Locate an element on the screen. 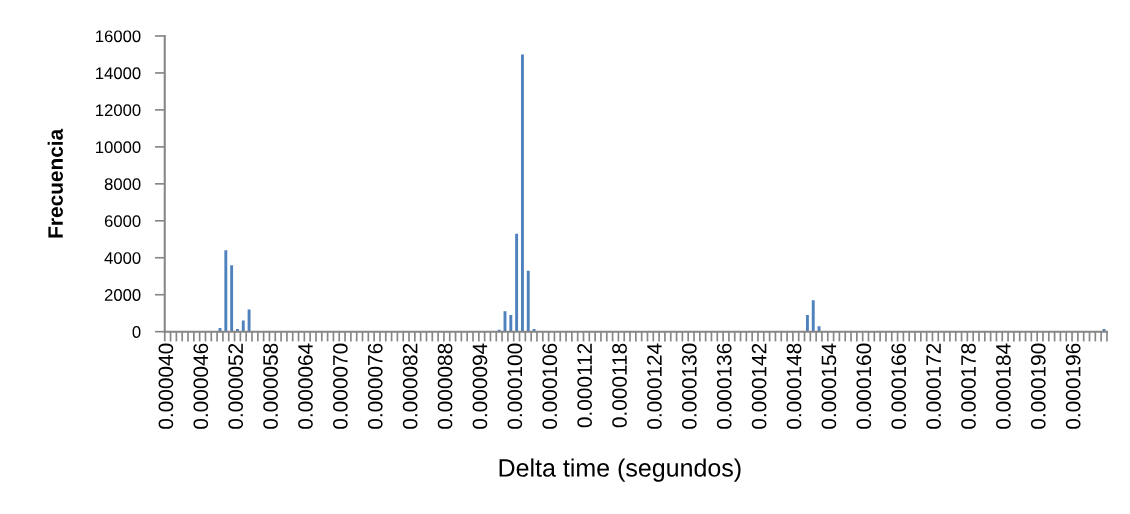 This screenshot has width=1130, height=514. x-tick-label: 0.000124 is located at coordinates (654, 386).